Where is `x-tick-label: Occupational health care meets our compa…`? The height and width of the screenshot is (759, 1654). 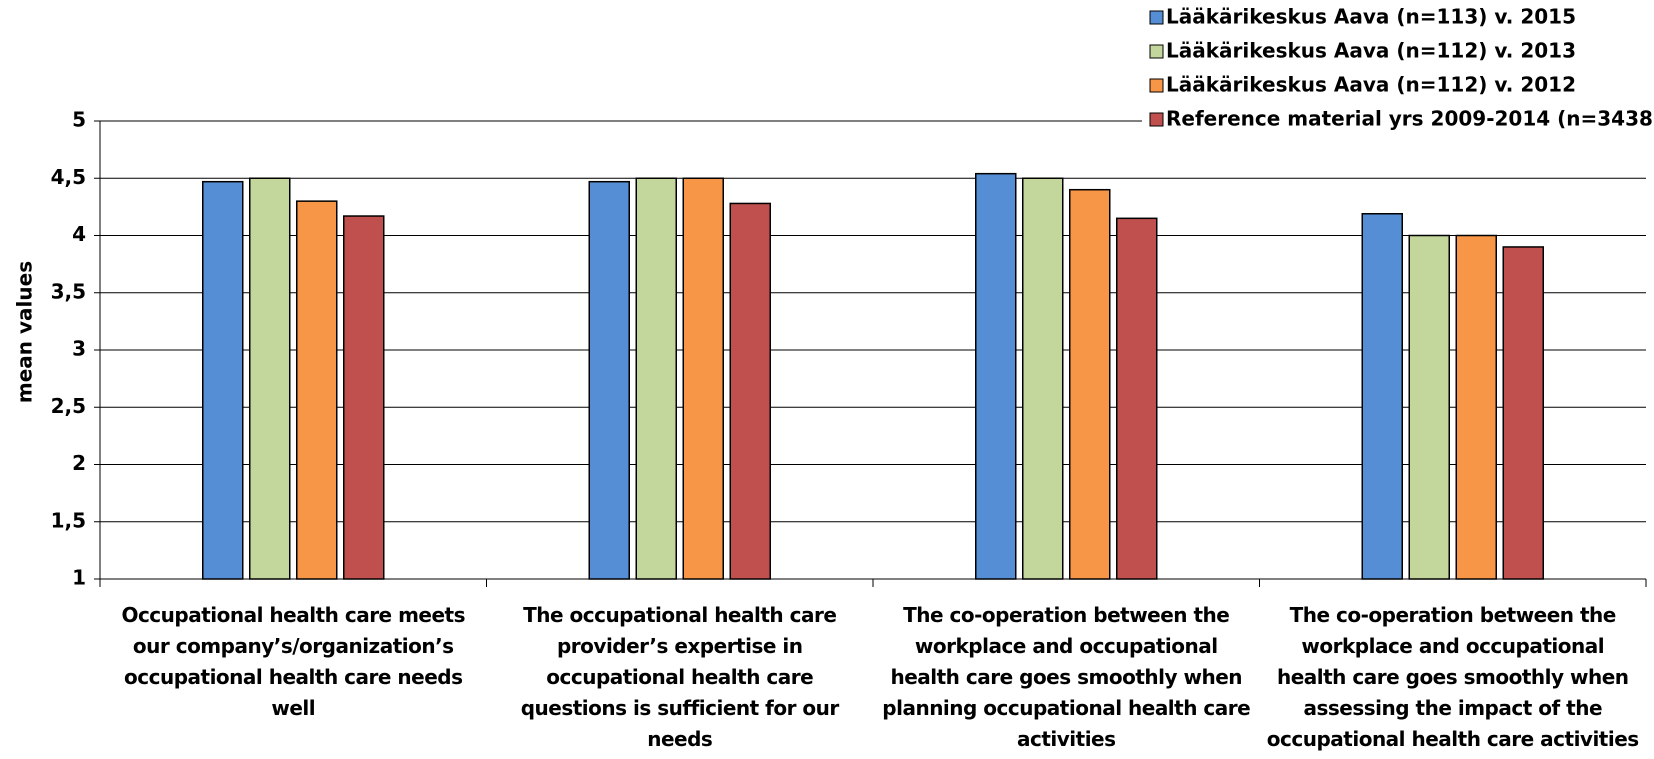
x-tick-label: Occupational health care meets our compa… is located at coordinates (293, 661).